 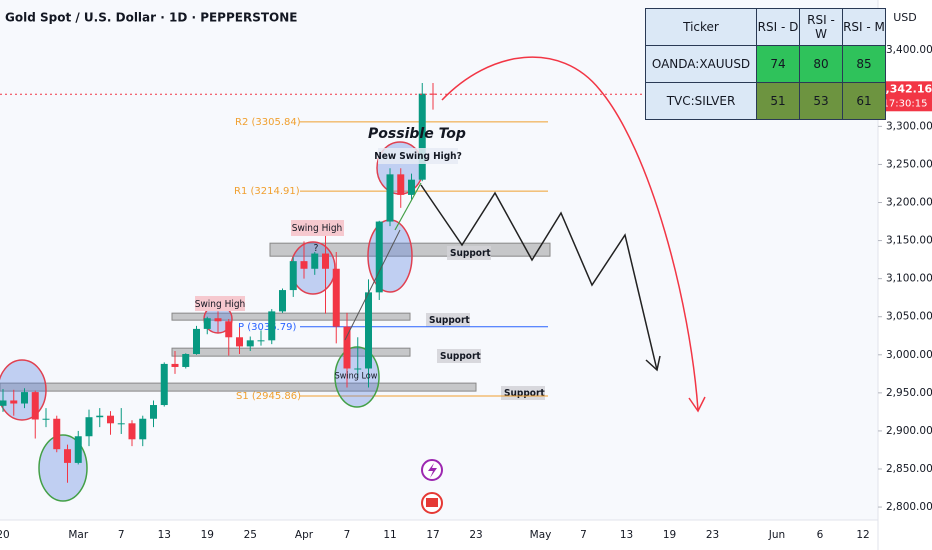 I want to click on table-cell: OANDA:XAUUSD, so click(x=701, y=64).